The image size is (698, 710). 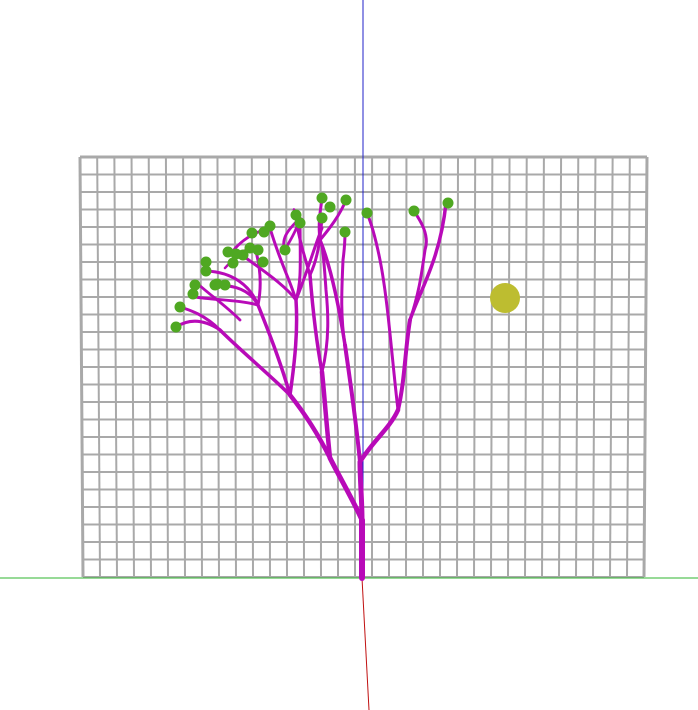 I want to click on z-axis-line, so click(x=365, y=643).